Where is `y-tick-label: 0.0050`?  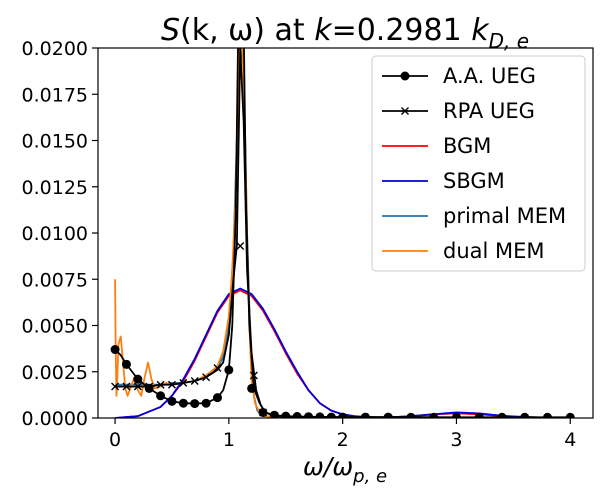
y-tick-label: 0.0050 is located at coordinates (55, 327).